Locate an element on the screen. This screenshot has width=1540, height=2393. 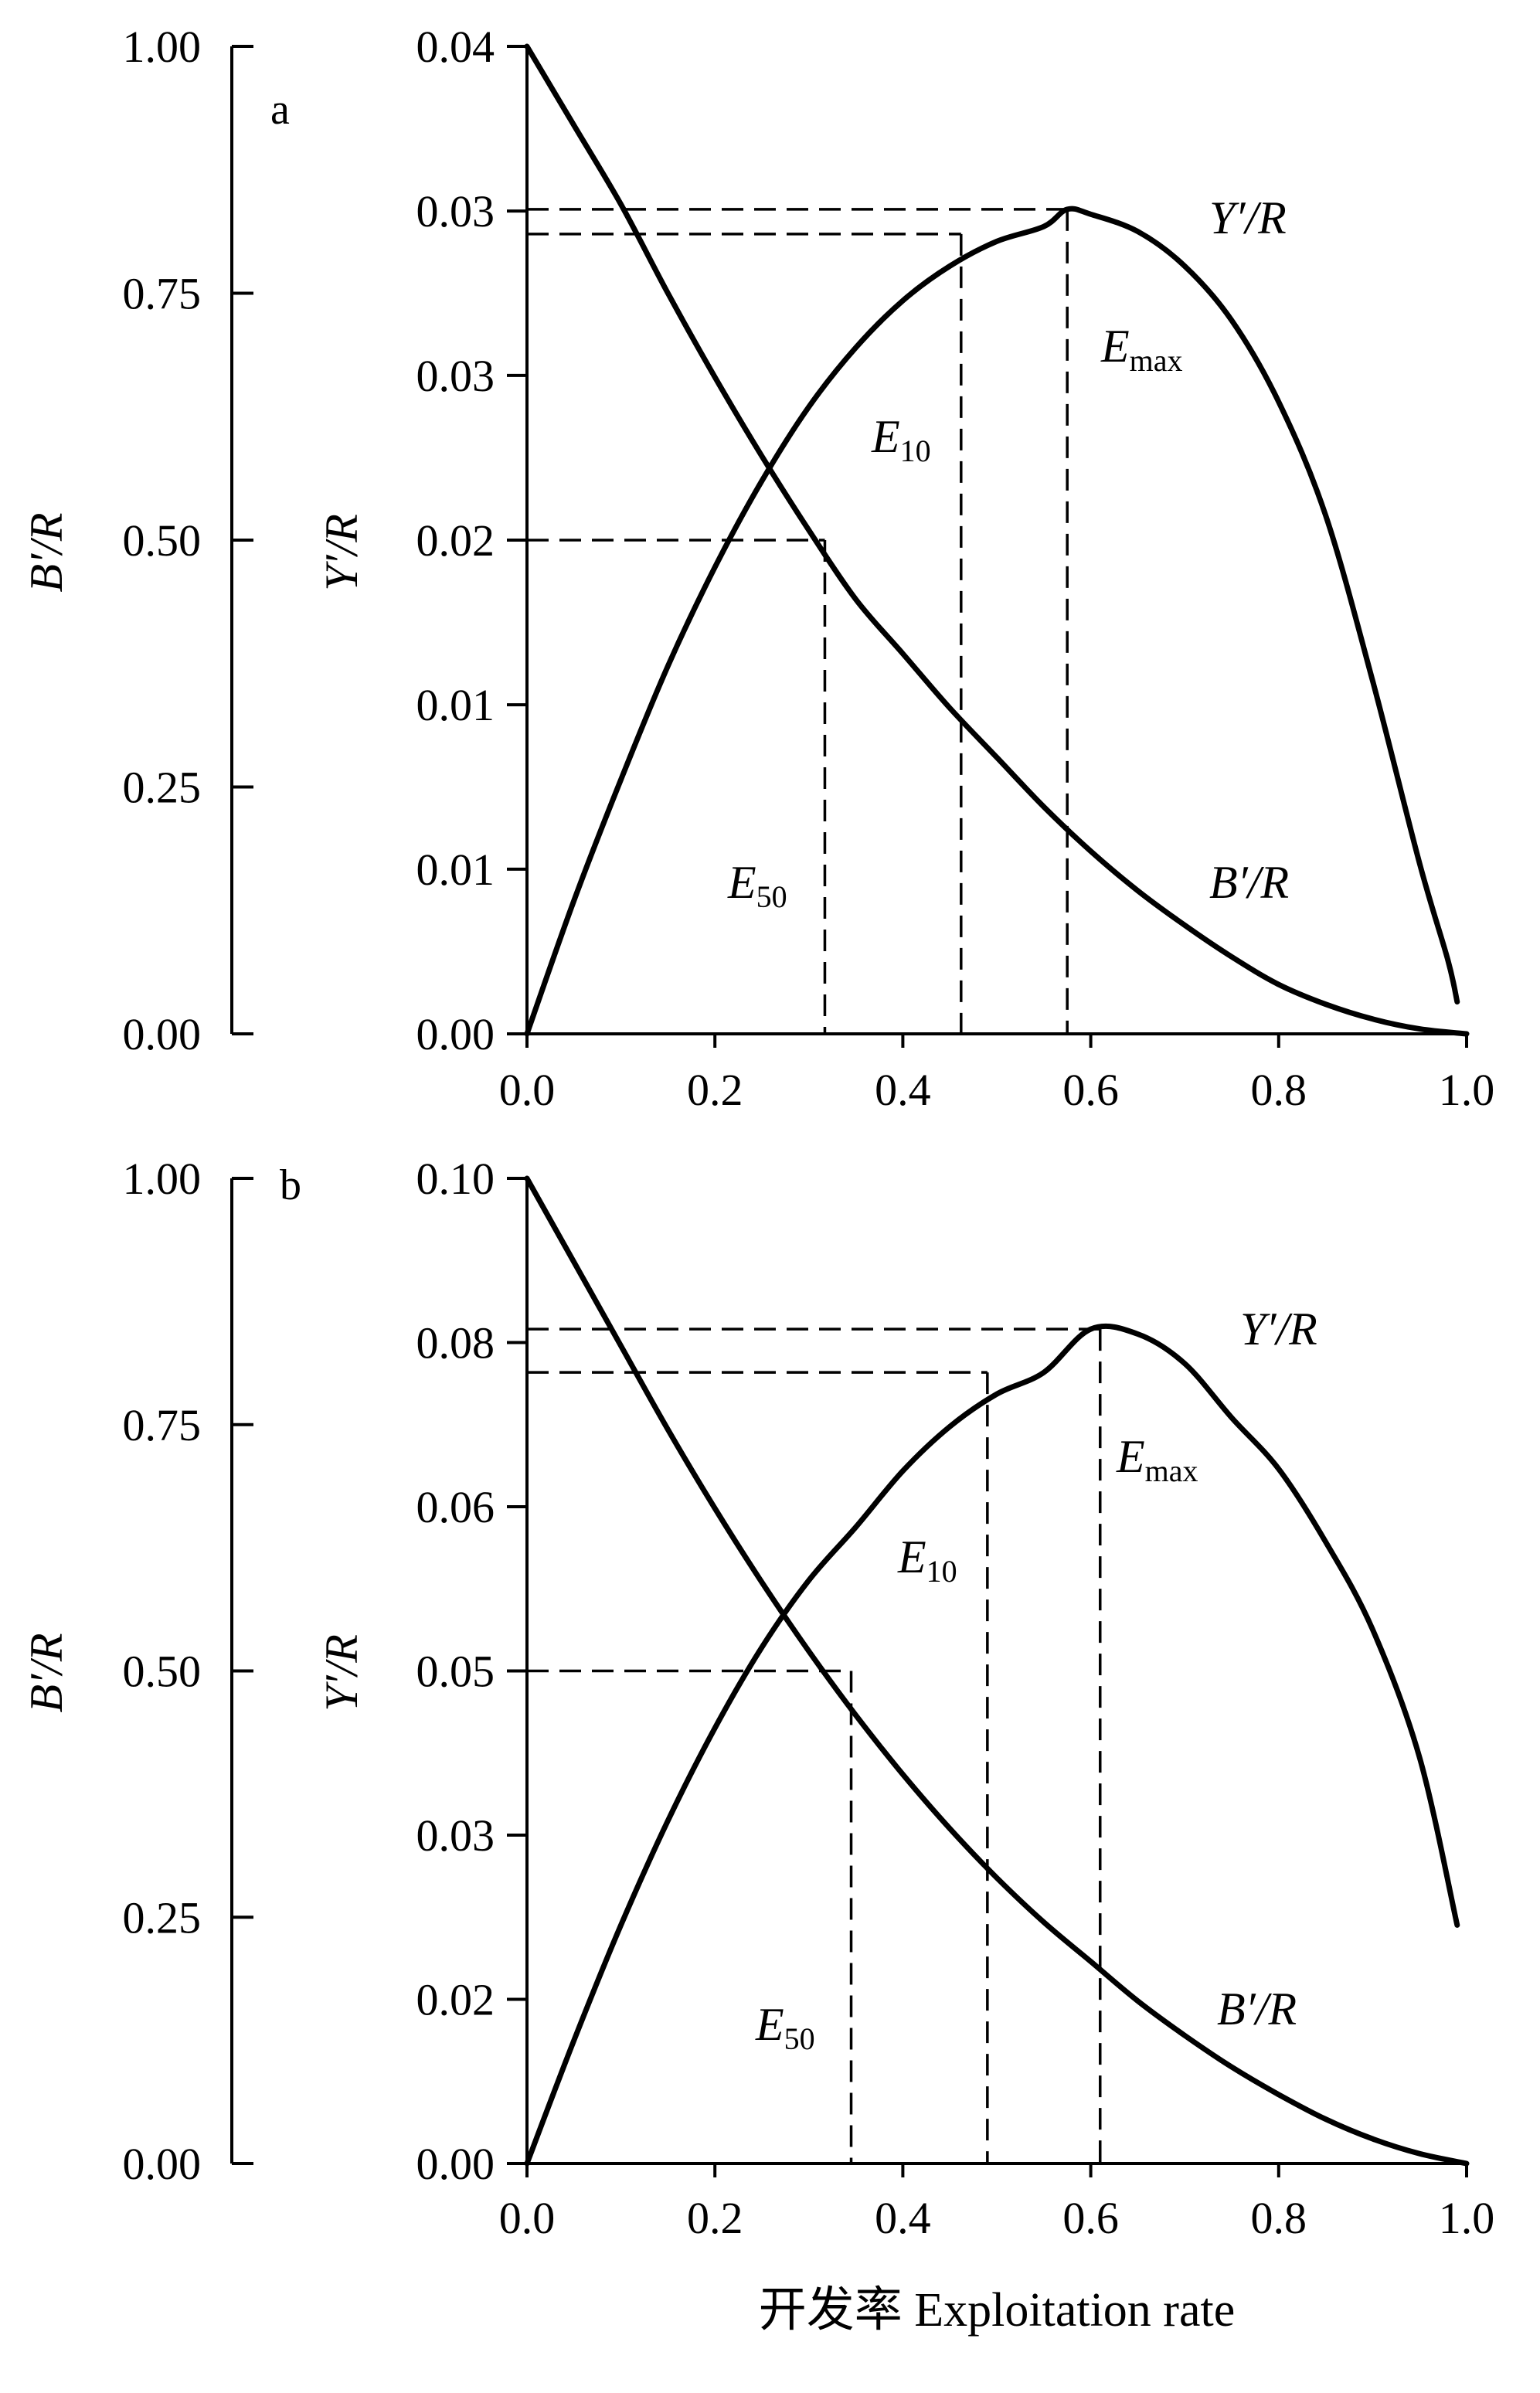
right-axis-tick-label: 0.08 is located at coordinates (455, 1343).